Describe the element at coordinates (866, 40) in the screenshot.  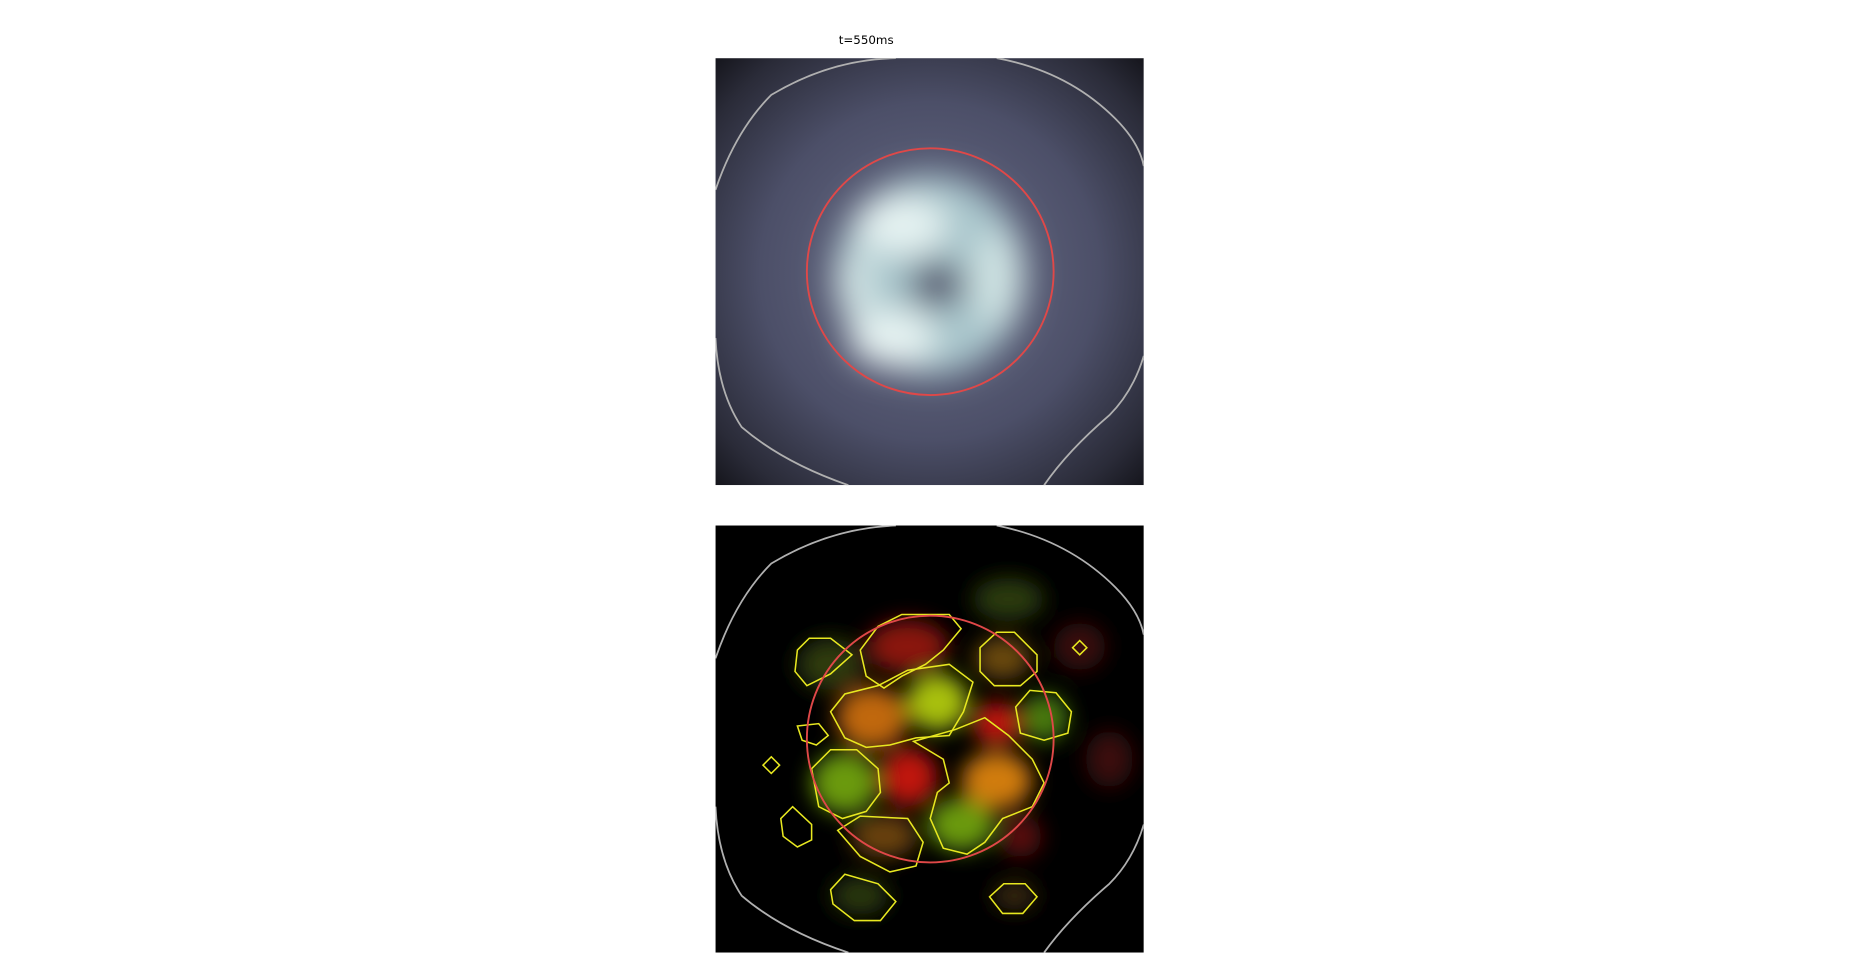
I see `panel-title: t=550ms` at that location.